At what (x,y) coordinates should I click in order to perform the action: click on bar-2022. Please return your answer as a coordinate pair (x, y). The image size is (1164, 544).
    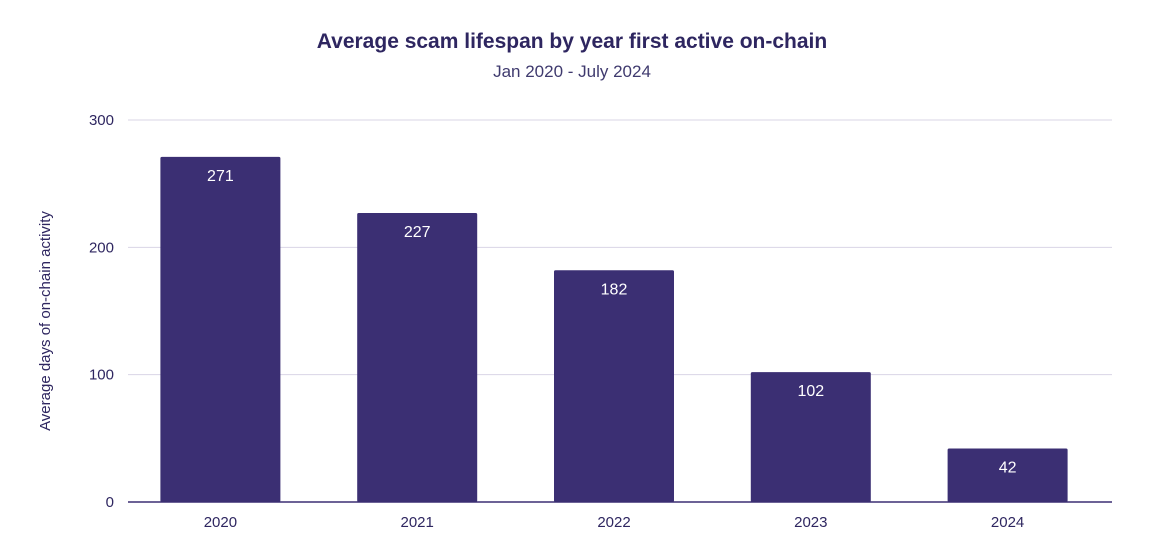
    Looking at the image, I should click on (614, 386).